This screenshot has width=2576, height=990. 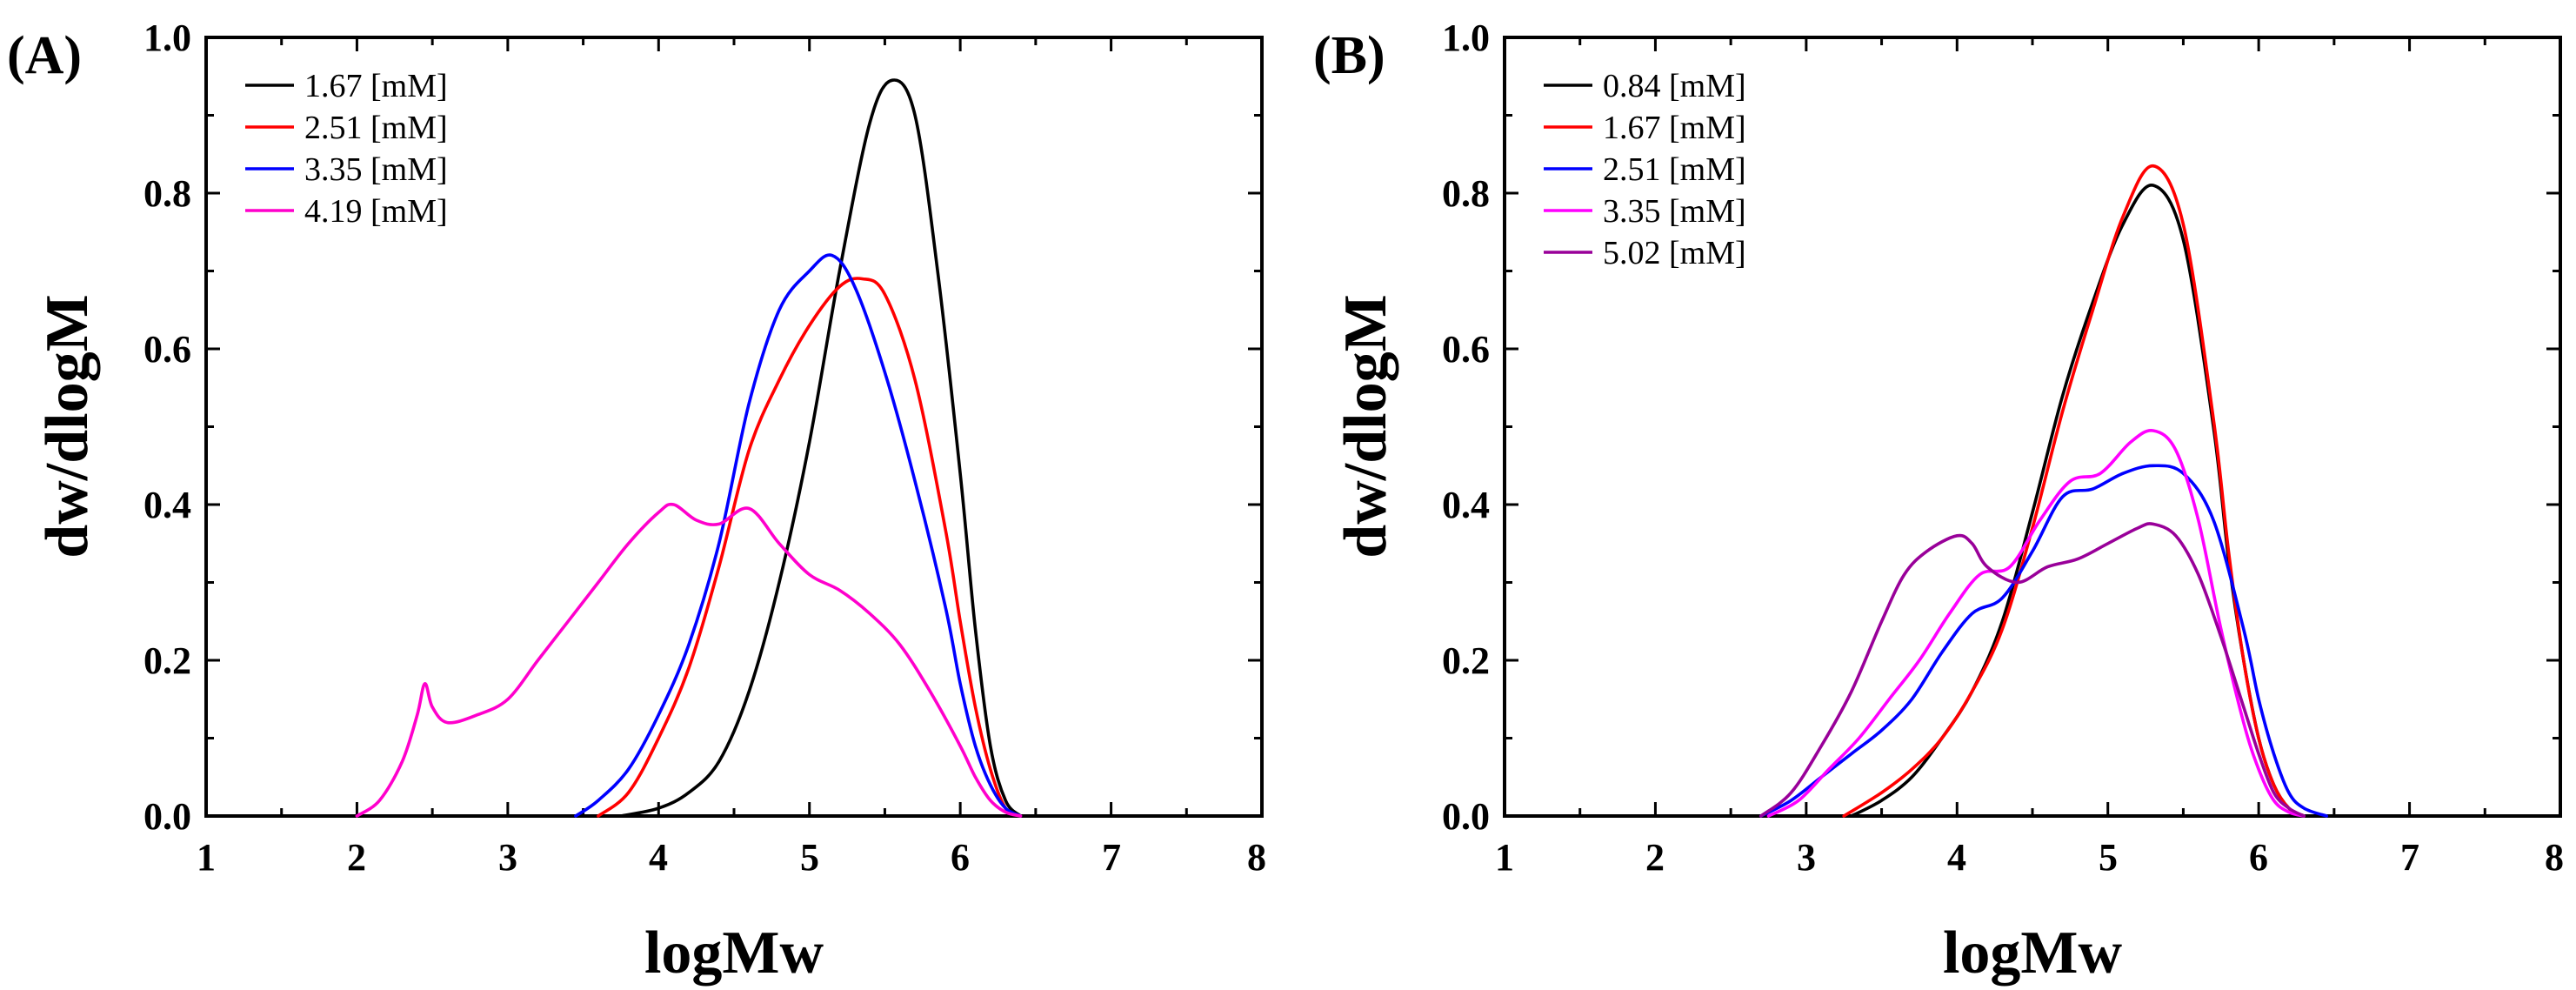 I want to click on legend-label: 0.84 [mM], so click(x=1674, y=86).